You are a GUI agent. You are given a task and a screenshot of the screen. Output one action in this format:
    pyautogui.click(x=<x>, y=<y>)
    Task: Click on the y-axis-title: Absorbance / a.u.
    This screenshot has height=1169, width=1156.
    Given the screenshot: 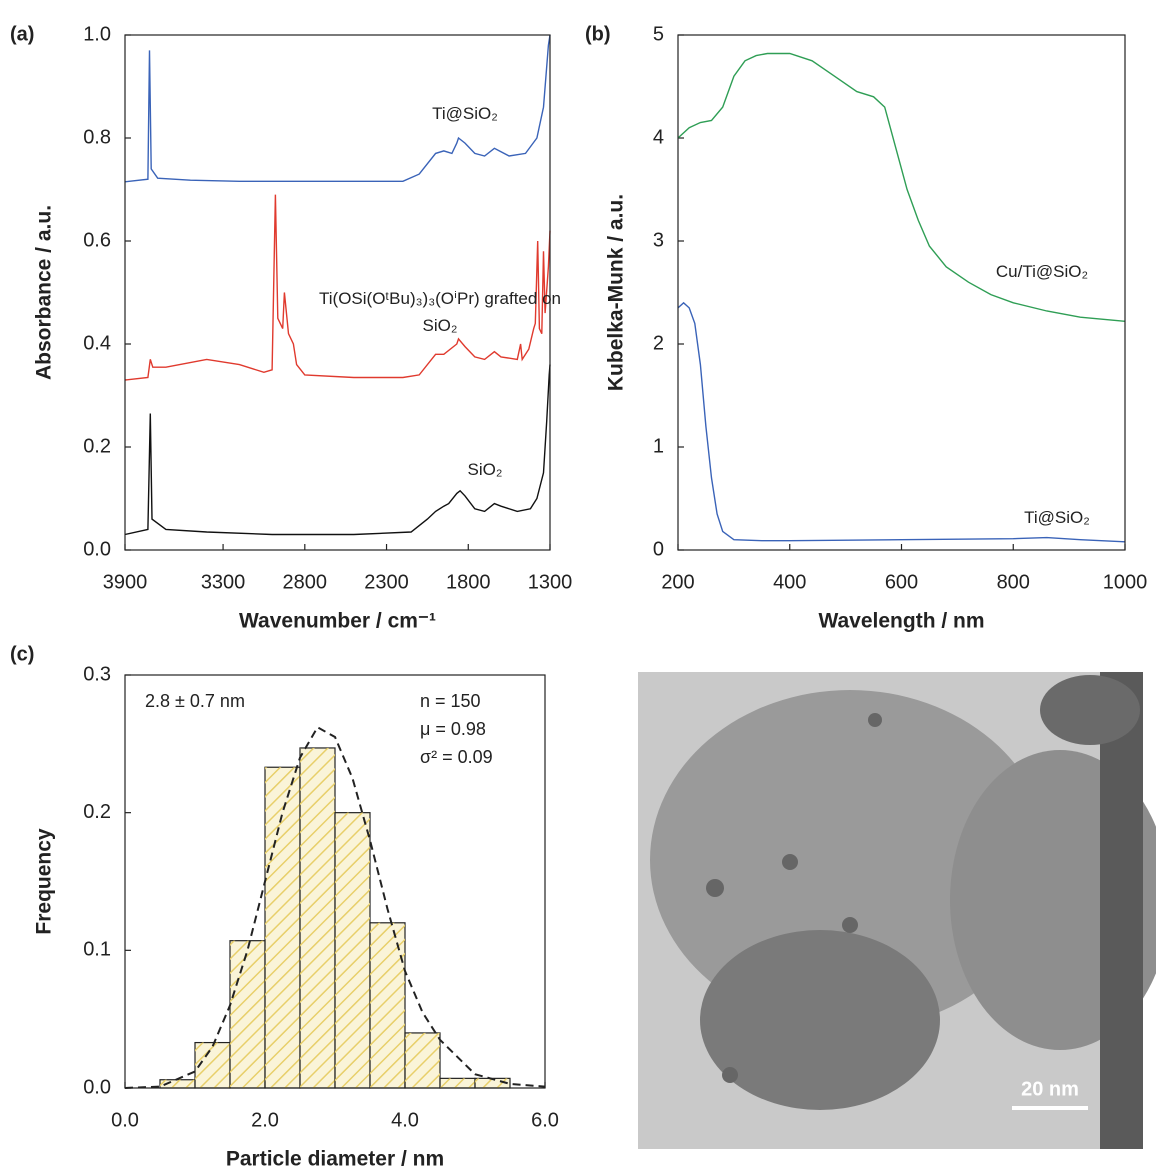 What is the action you would take?
    pyautogui.click(x=44, y=292)
    